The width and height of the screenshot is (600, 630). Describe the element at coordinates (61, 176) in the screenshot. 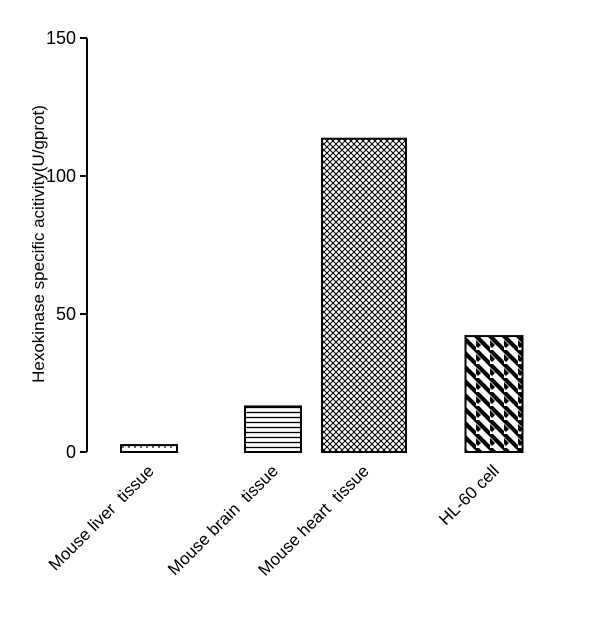

I see `y-tick-label: 100` at that location.